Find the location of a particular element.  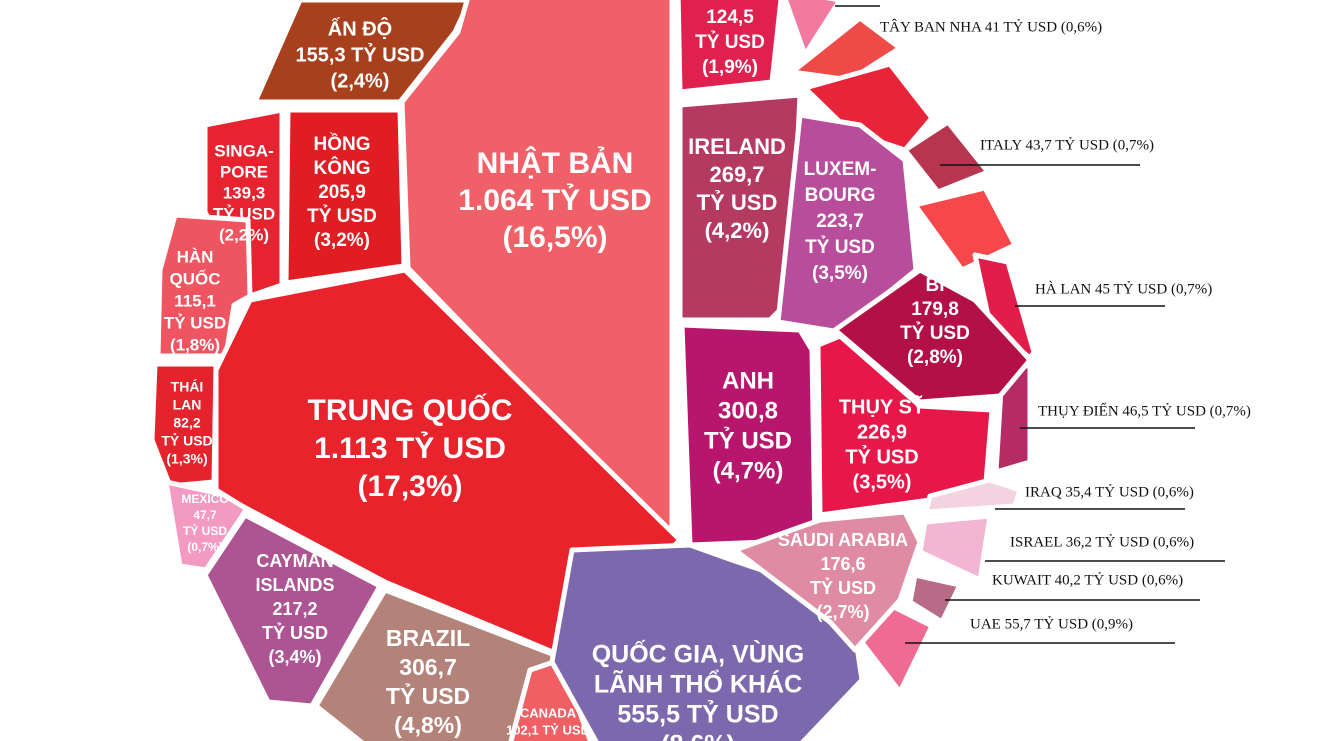

region-label: 155,3 TỶ USD is located at coordinates (360, 54).